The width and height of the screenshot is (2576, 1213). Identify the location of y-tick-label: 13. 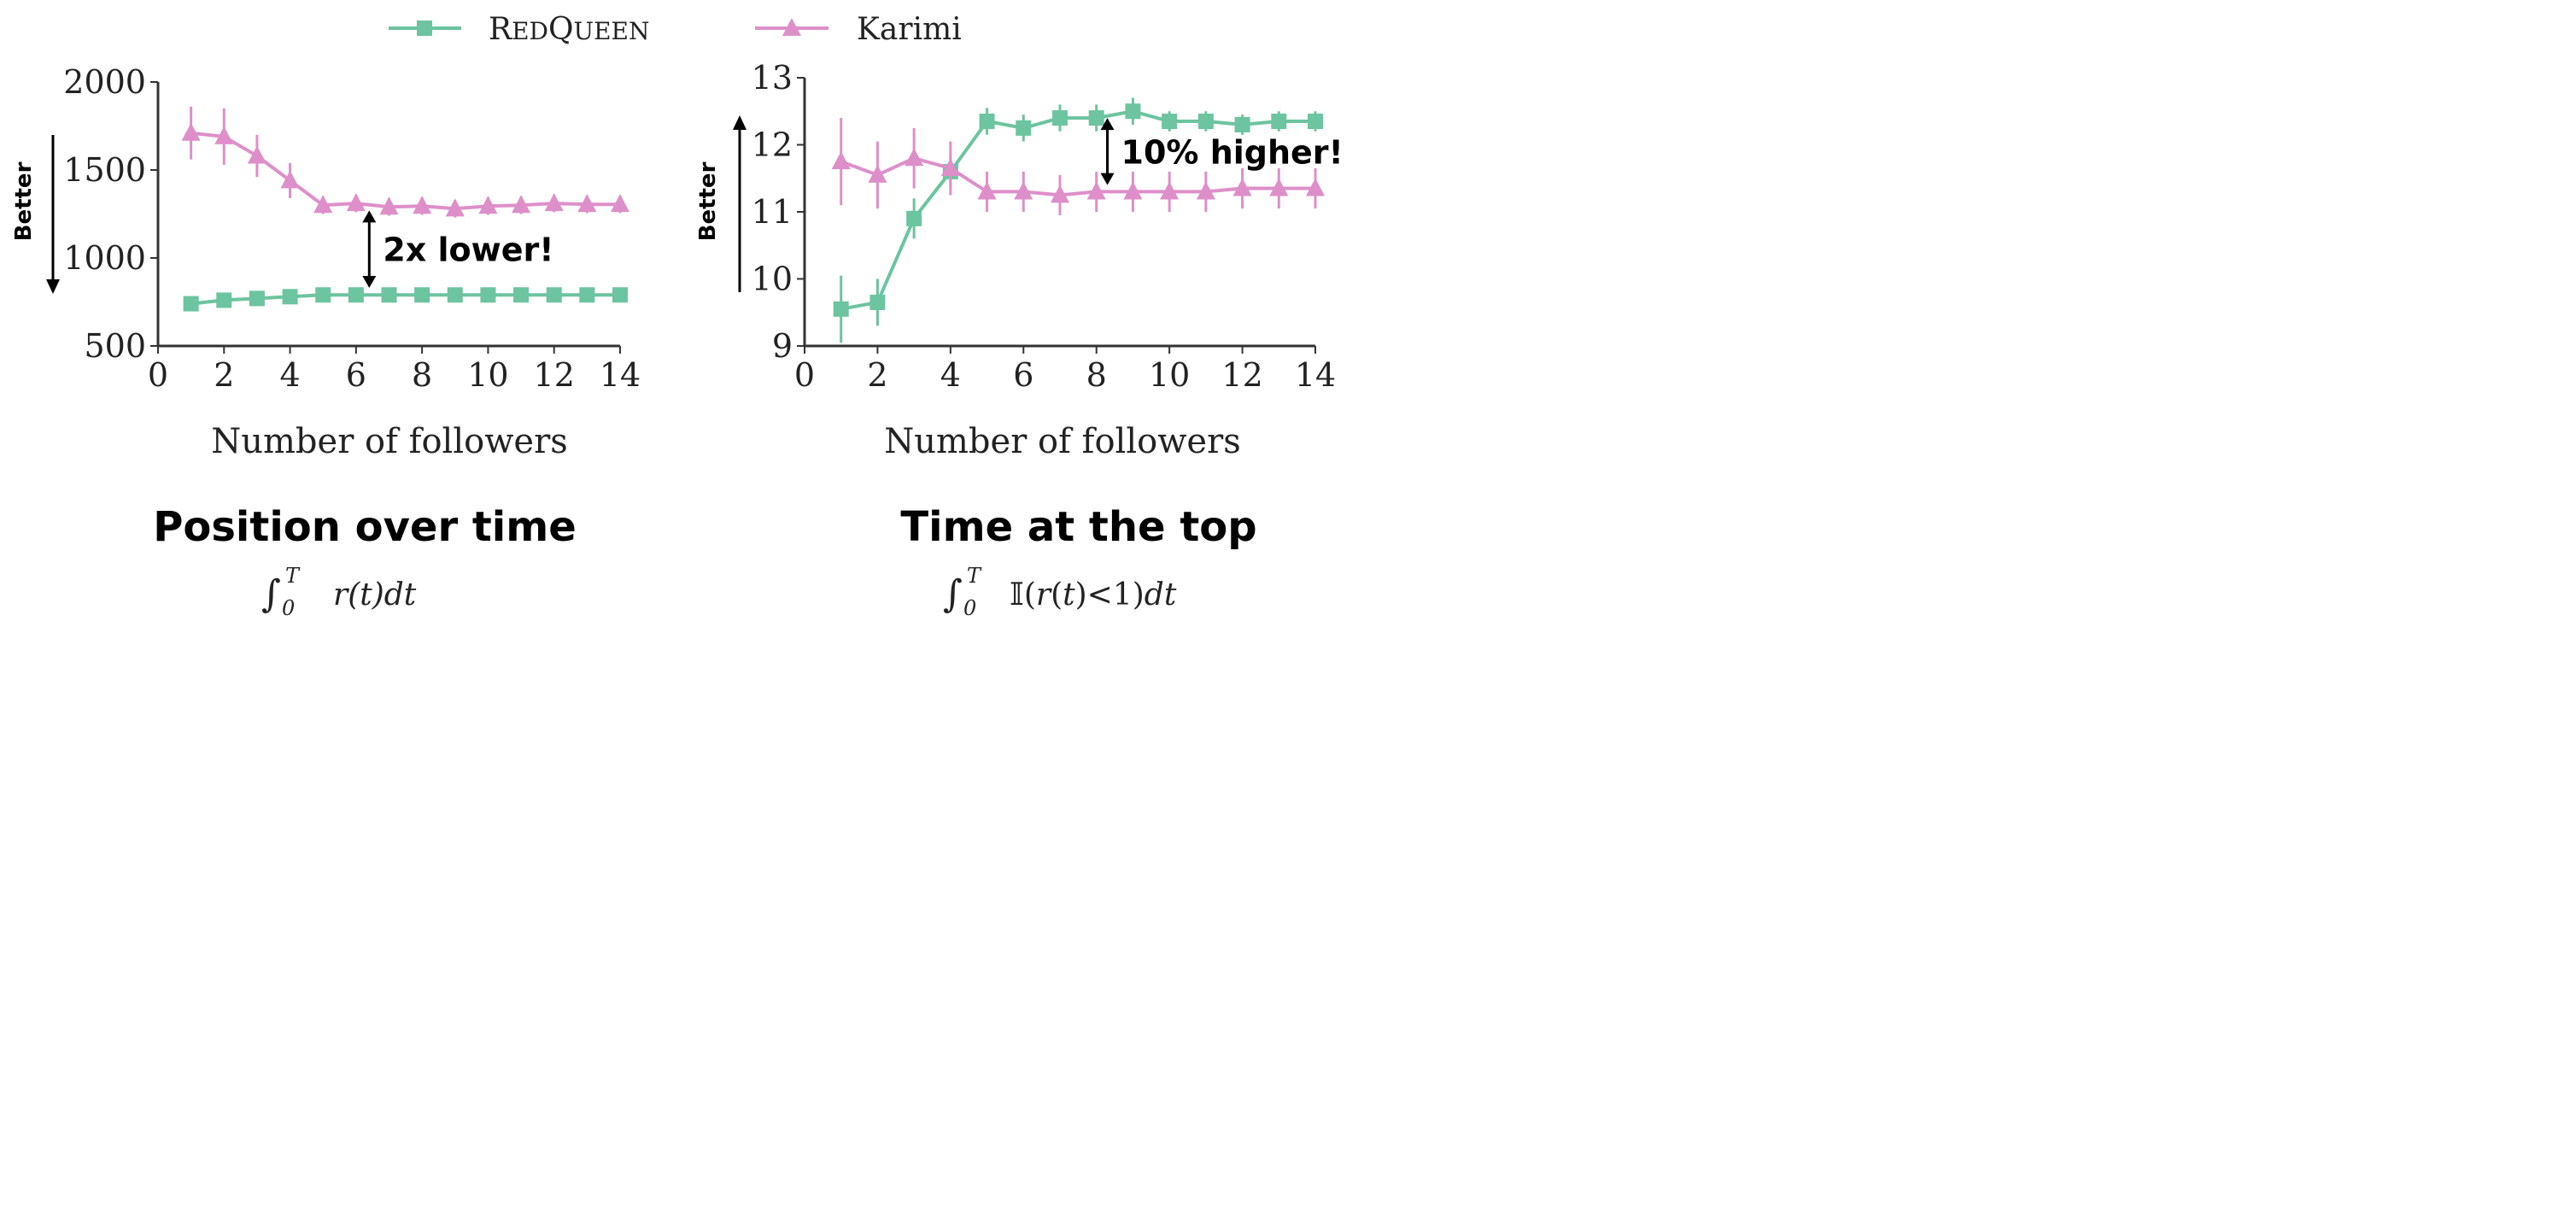
(772, 78).